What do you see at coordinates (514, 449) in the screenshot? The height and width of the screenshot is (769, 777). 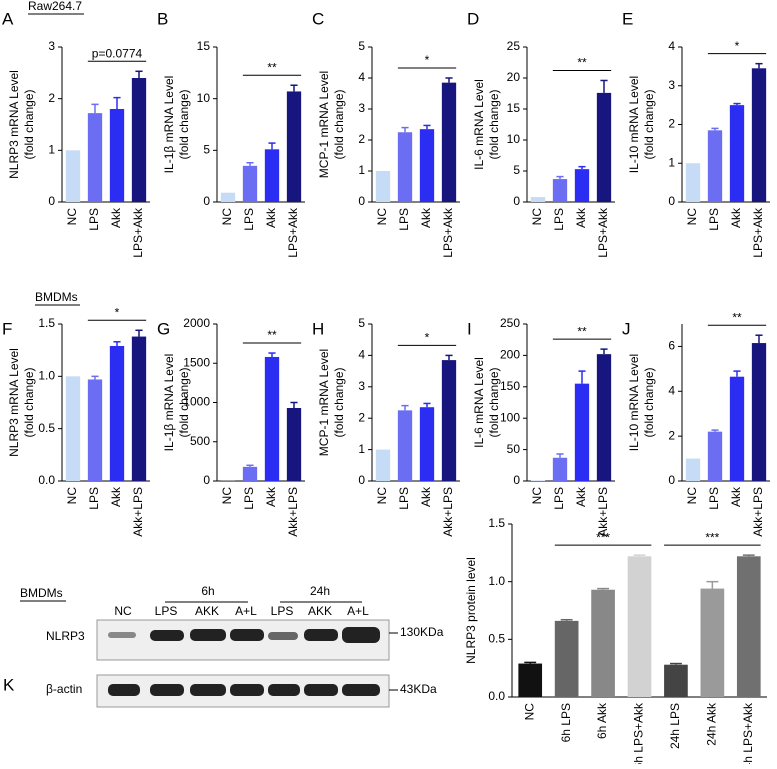 I see `y-tick-label: 50` at bounding box center [514, 449].